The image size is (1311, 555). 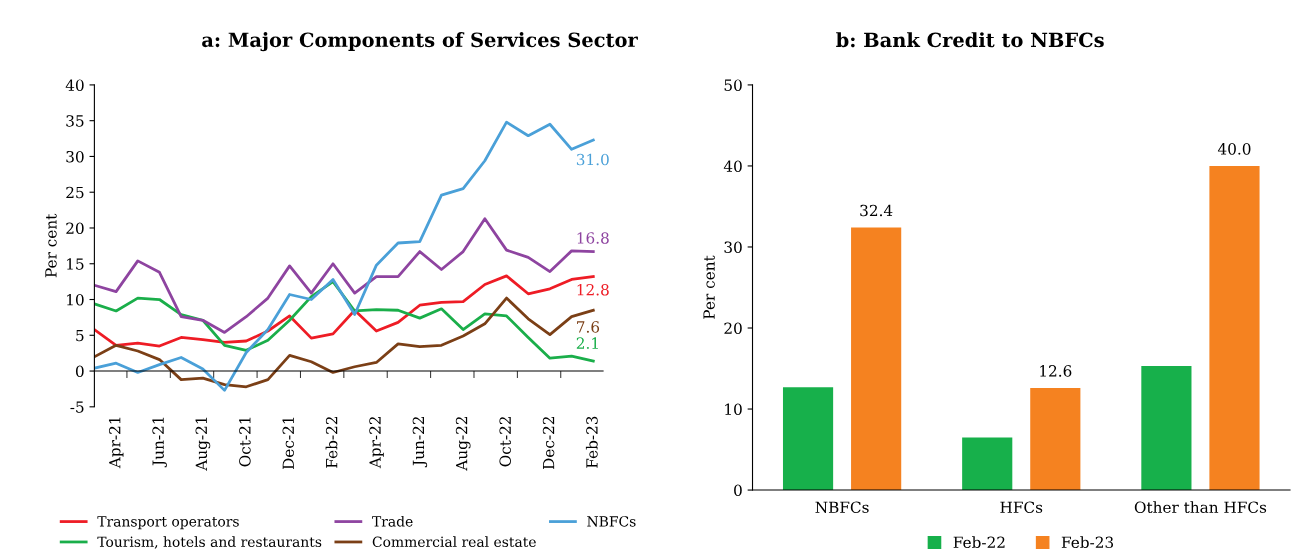 I want to click on legend-label: NBFCs, so click(x=611, y=521).